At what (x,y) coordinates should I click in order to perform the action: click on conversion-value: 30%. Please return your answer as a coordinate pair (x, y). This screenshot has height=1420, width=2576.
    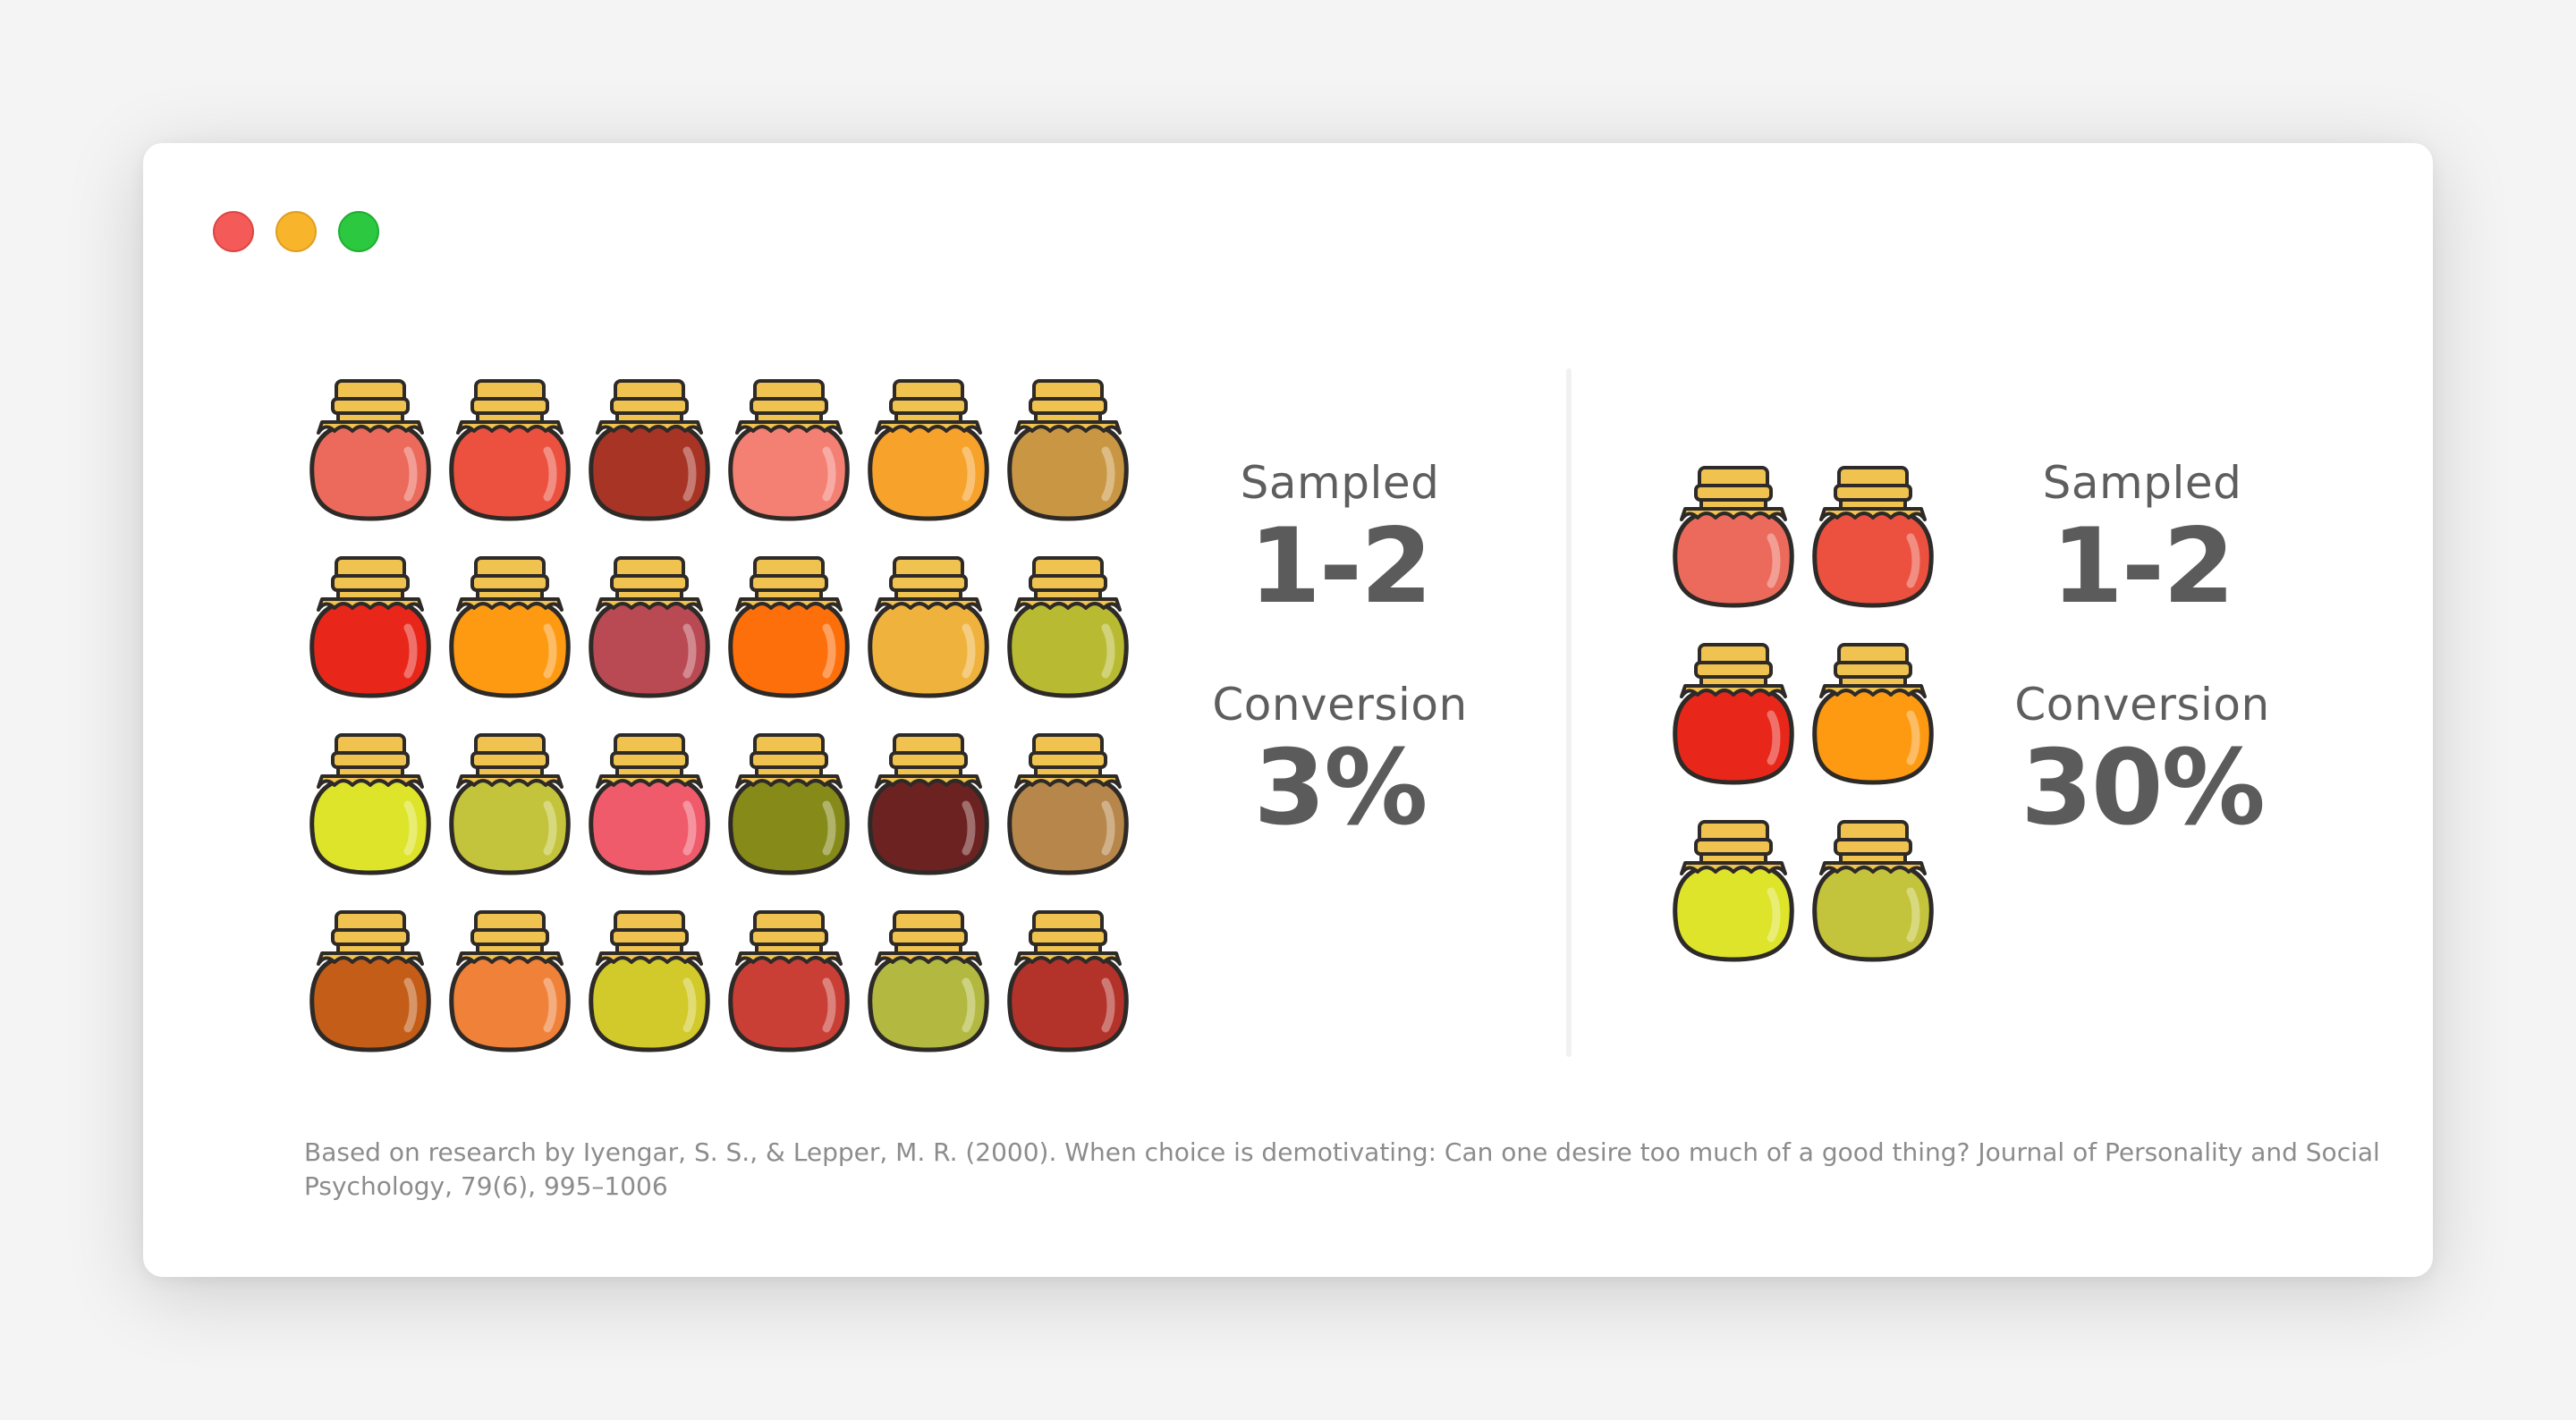
    Looking at the image, I should click on (2143, 789).